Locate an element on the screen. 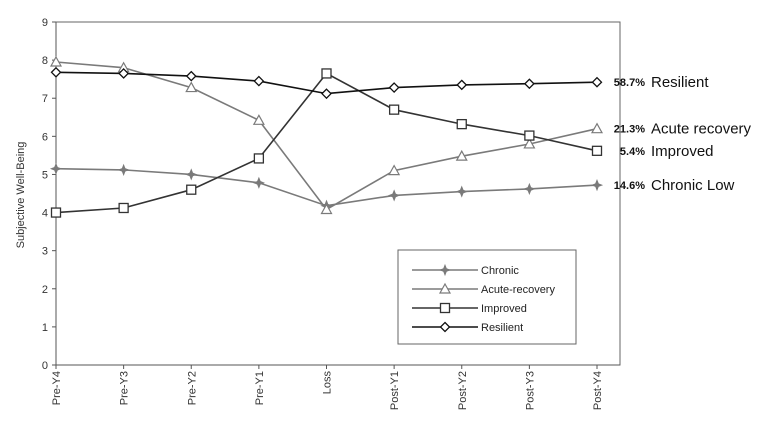 This screenshot has width=765, height=421. y-tick-label: 2 is located at coordinates (45, 290).